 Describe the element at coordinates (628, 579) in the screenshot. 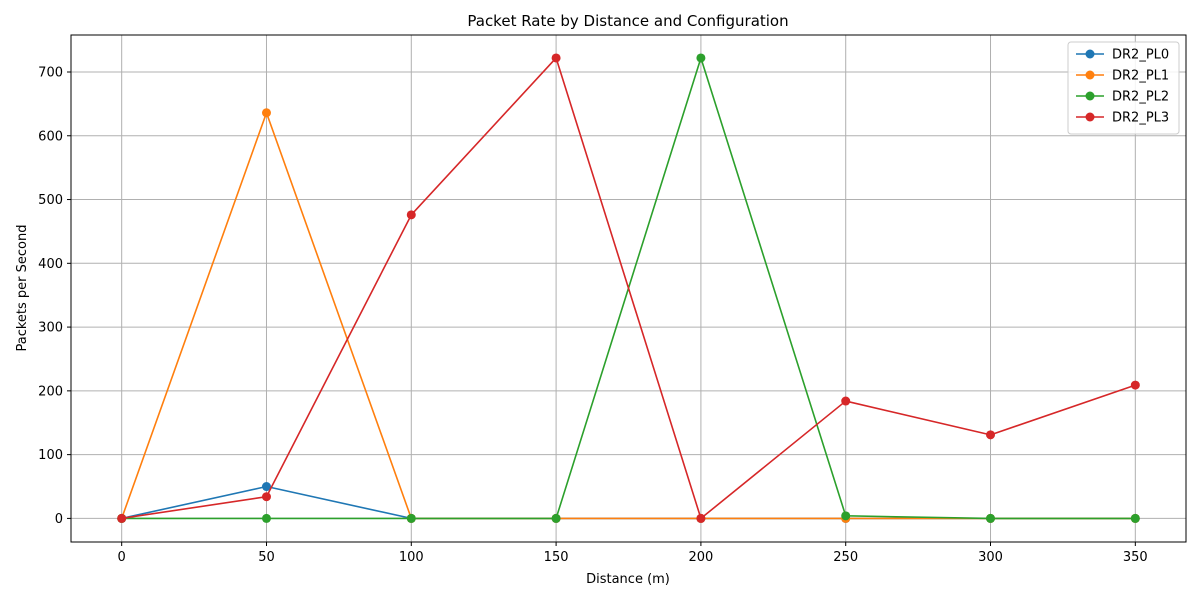

I see `x-axis-label: Distance (m)` at that location.